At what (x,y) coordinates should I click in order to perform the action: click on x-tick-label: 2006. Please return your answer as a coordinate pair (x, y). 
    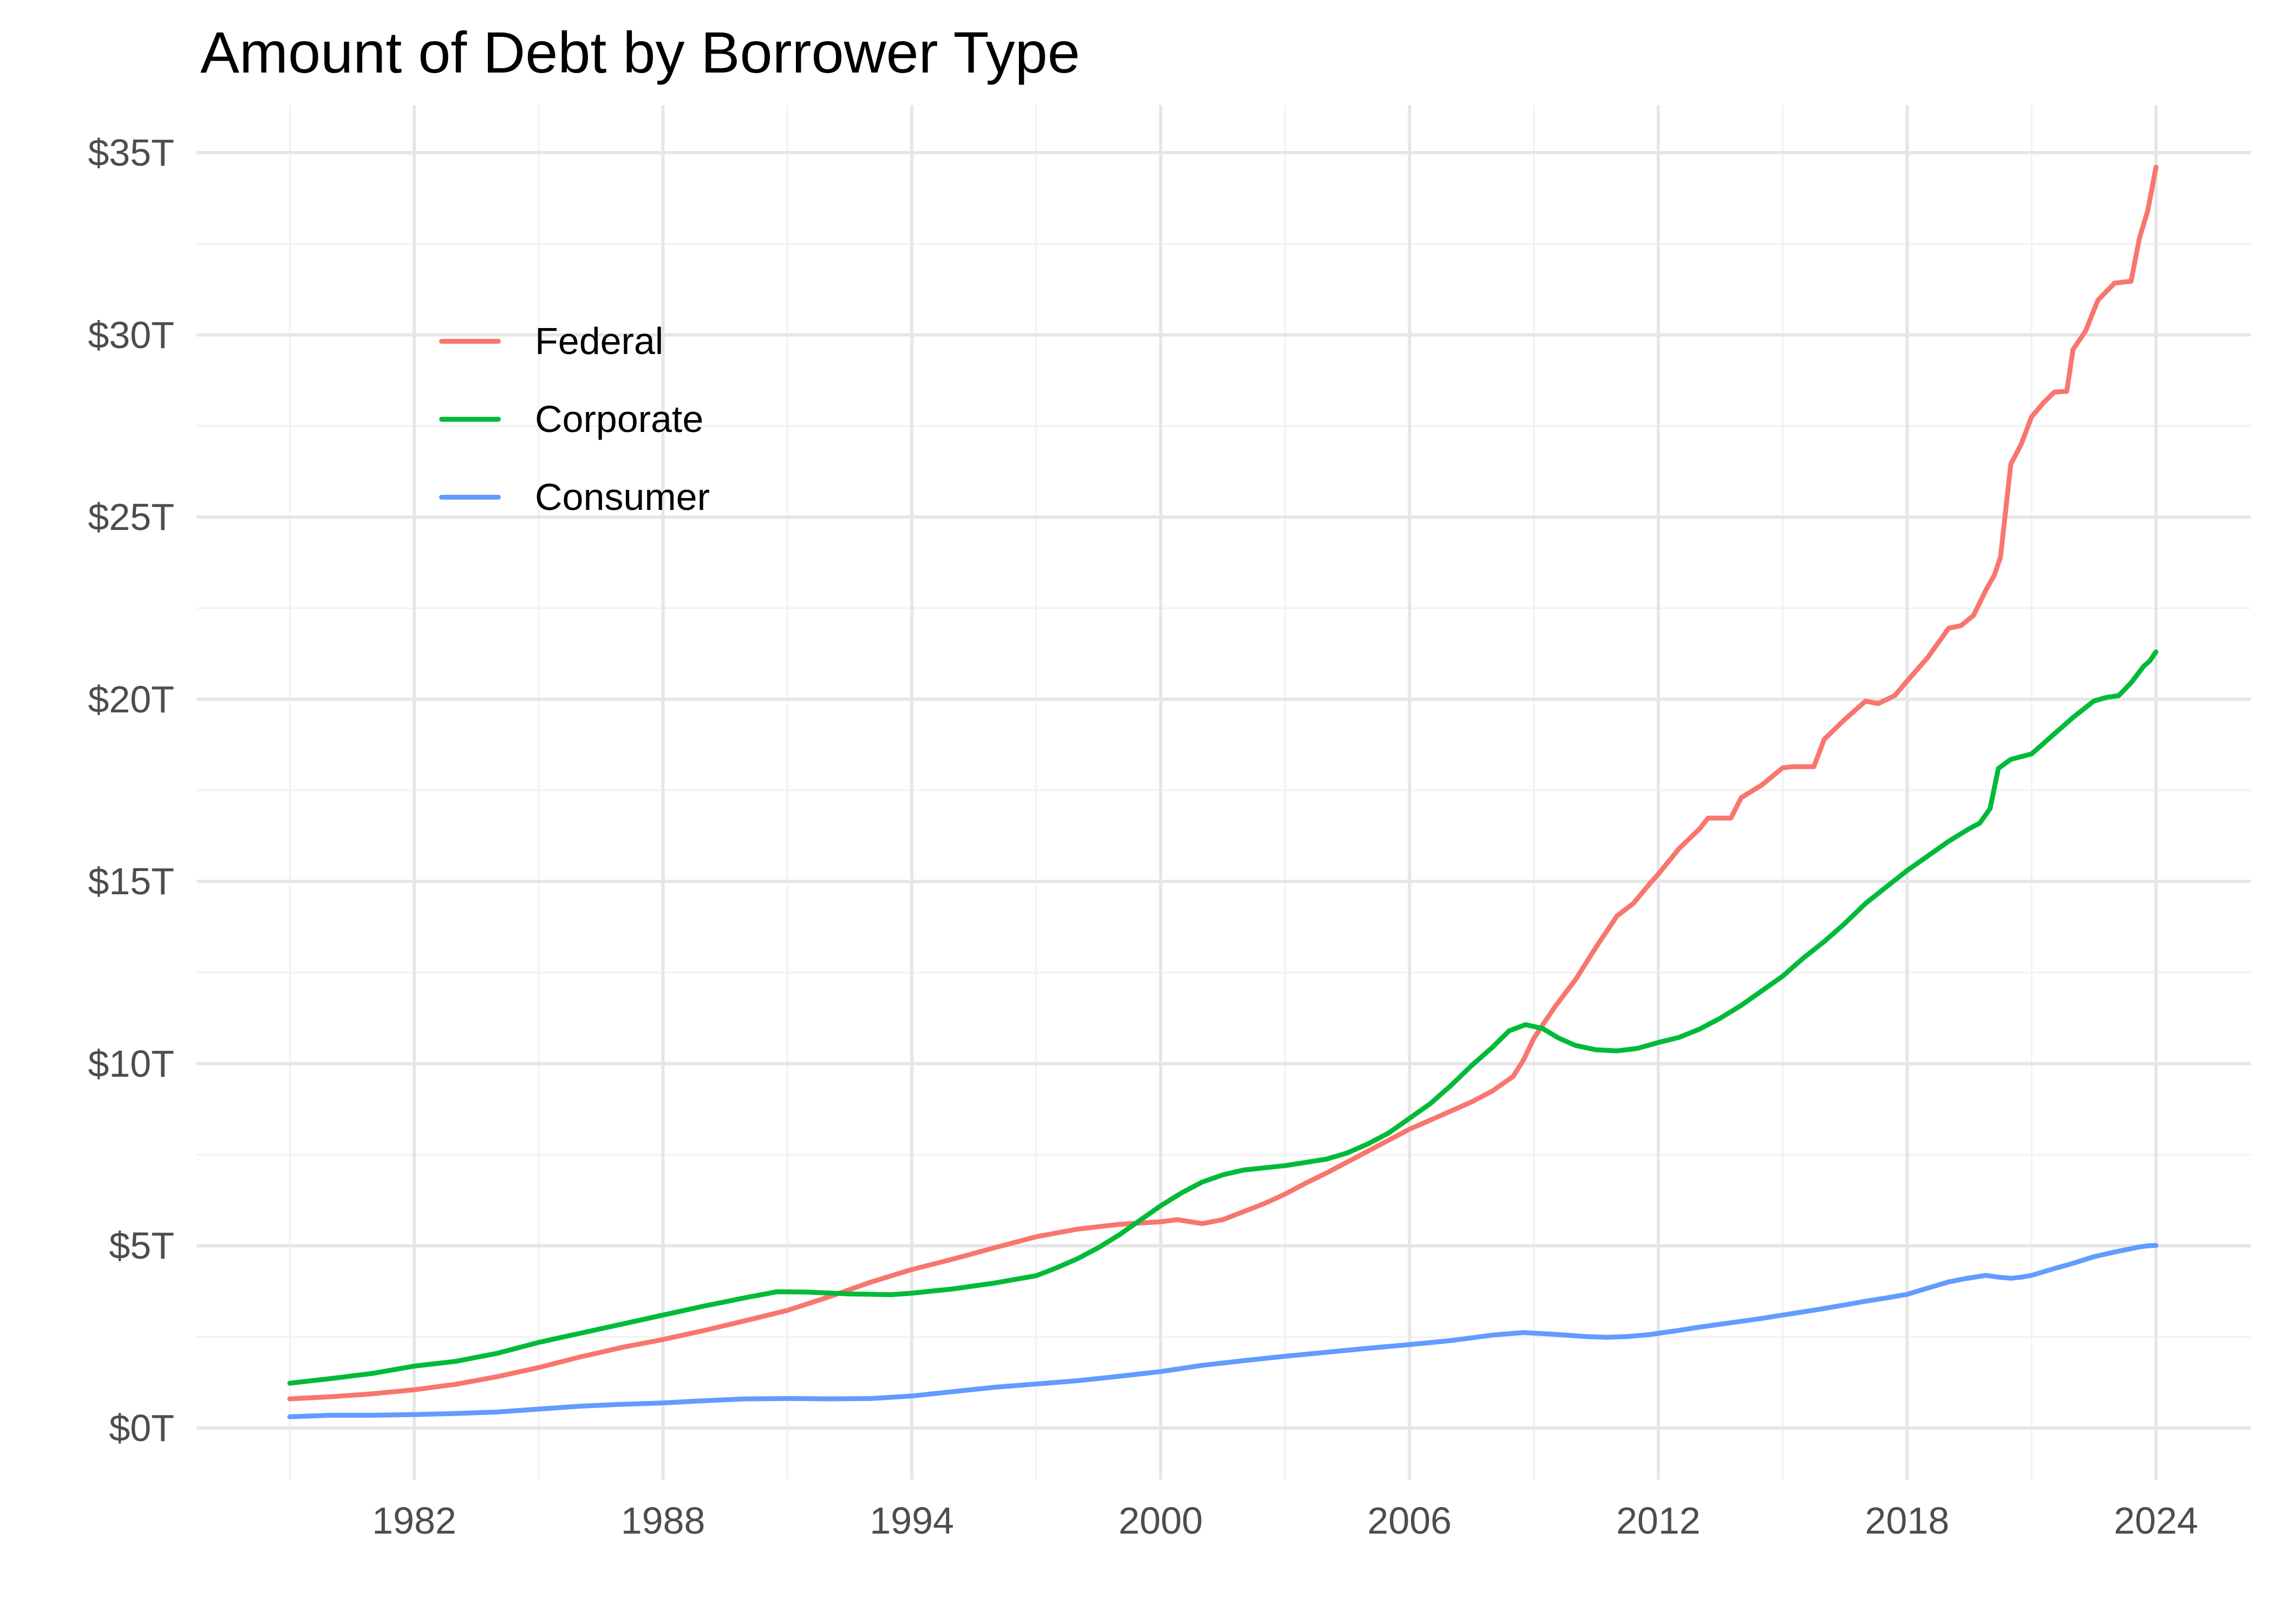
    Looking at the image, I should click on (1410, 1520).